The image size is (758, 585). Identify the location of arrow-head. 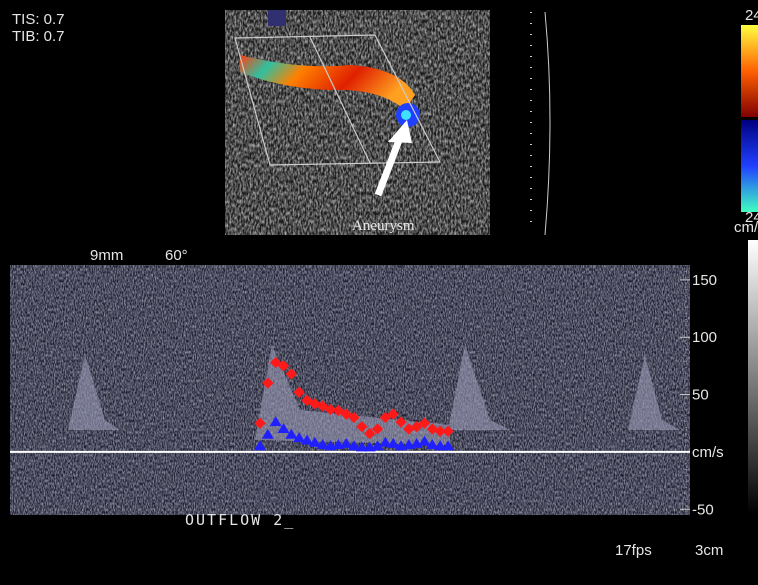
(400, 131).